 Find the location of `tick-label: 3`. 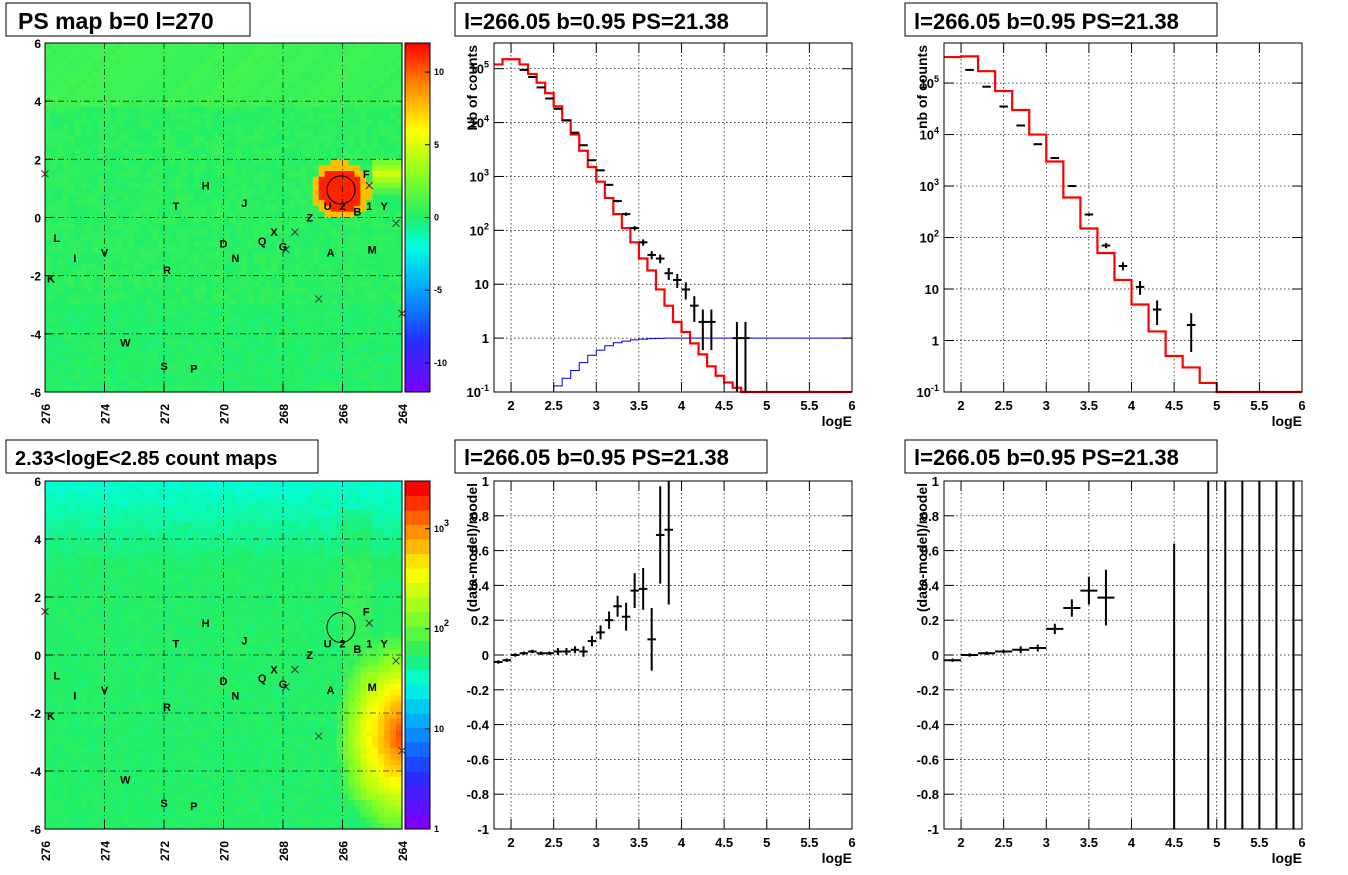

tick-label: 3 is located at coordinates (596, 842).